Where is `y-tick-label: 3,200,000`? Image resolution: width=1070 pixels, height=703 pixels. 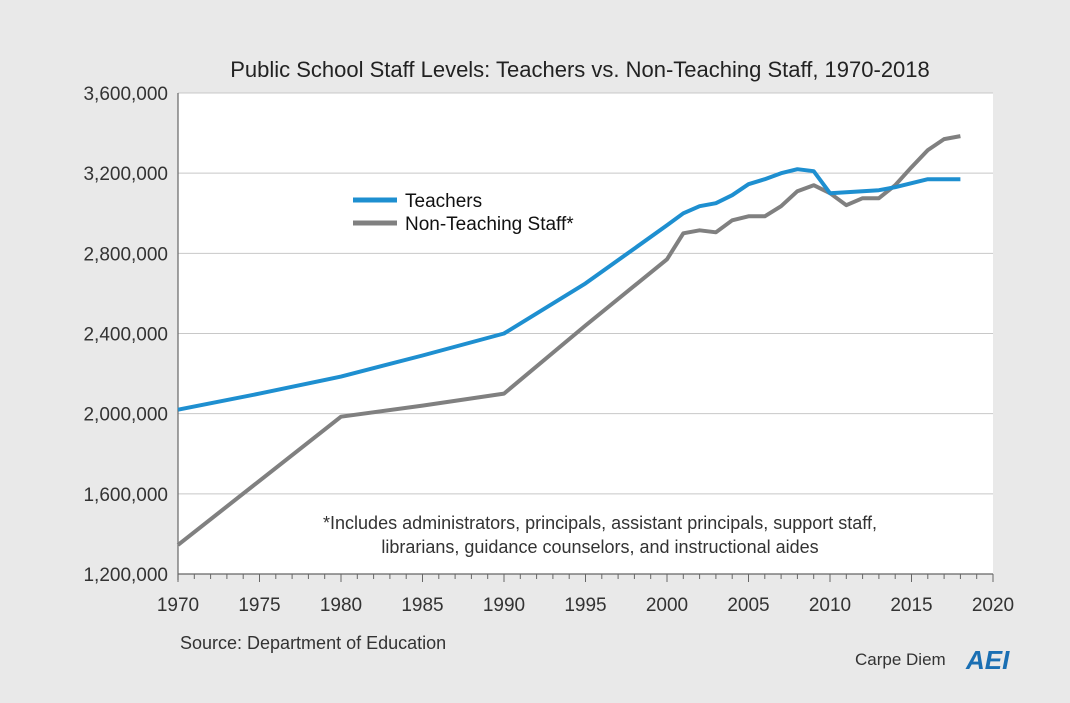 y-tick-label: 3,200,000 is located at coordinates (125, 174).